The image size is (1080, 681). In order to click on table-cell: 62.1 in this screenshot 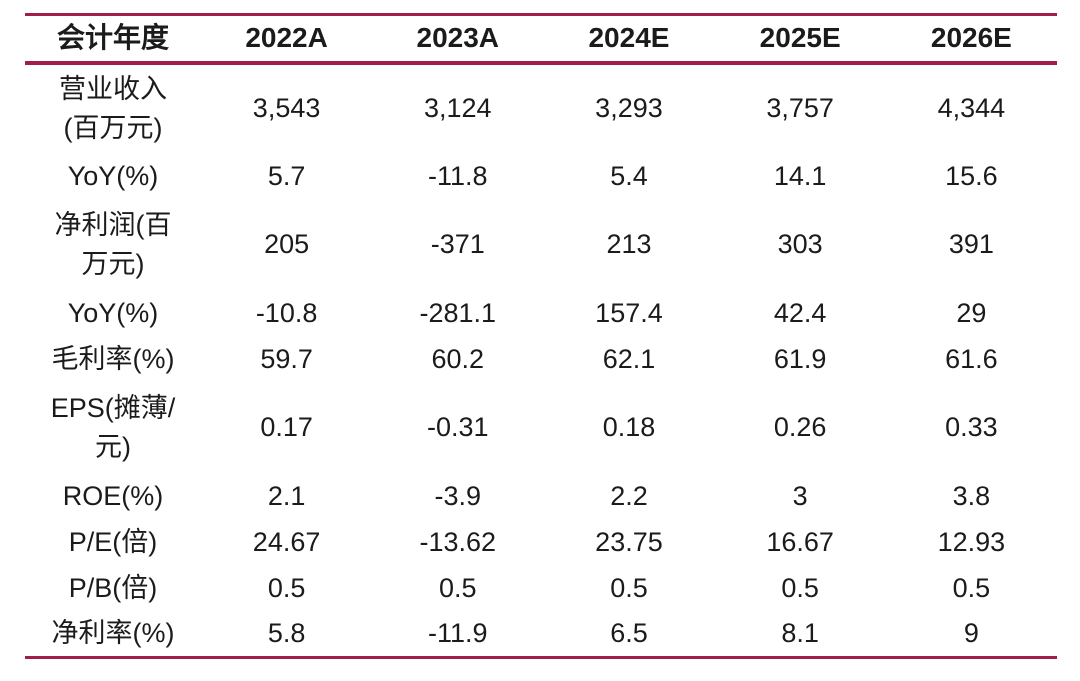, I will do `click(629, 358)`.